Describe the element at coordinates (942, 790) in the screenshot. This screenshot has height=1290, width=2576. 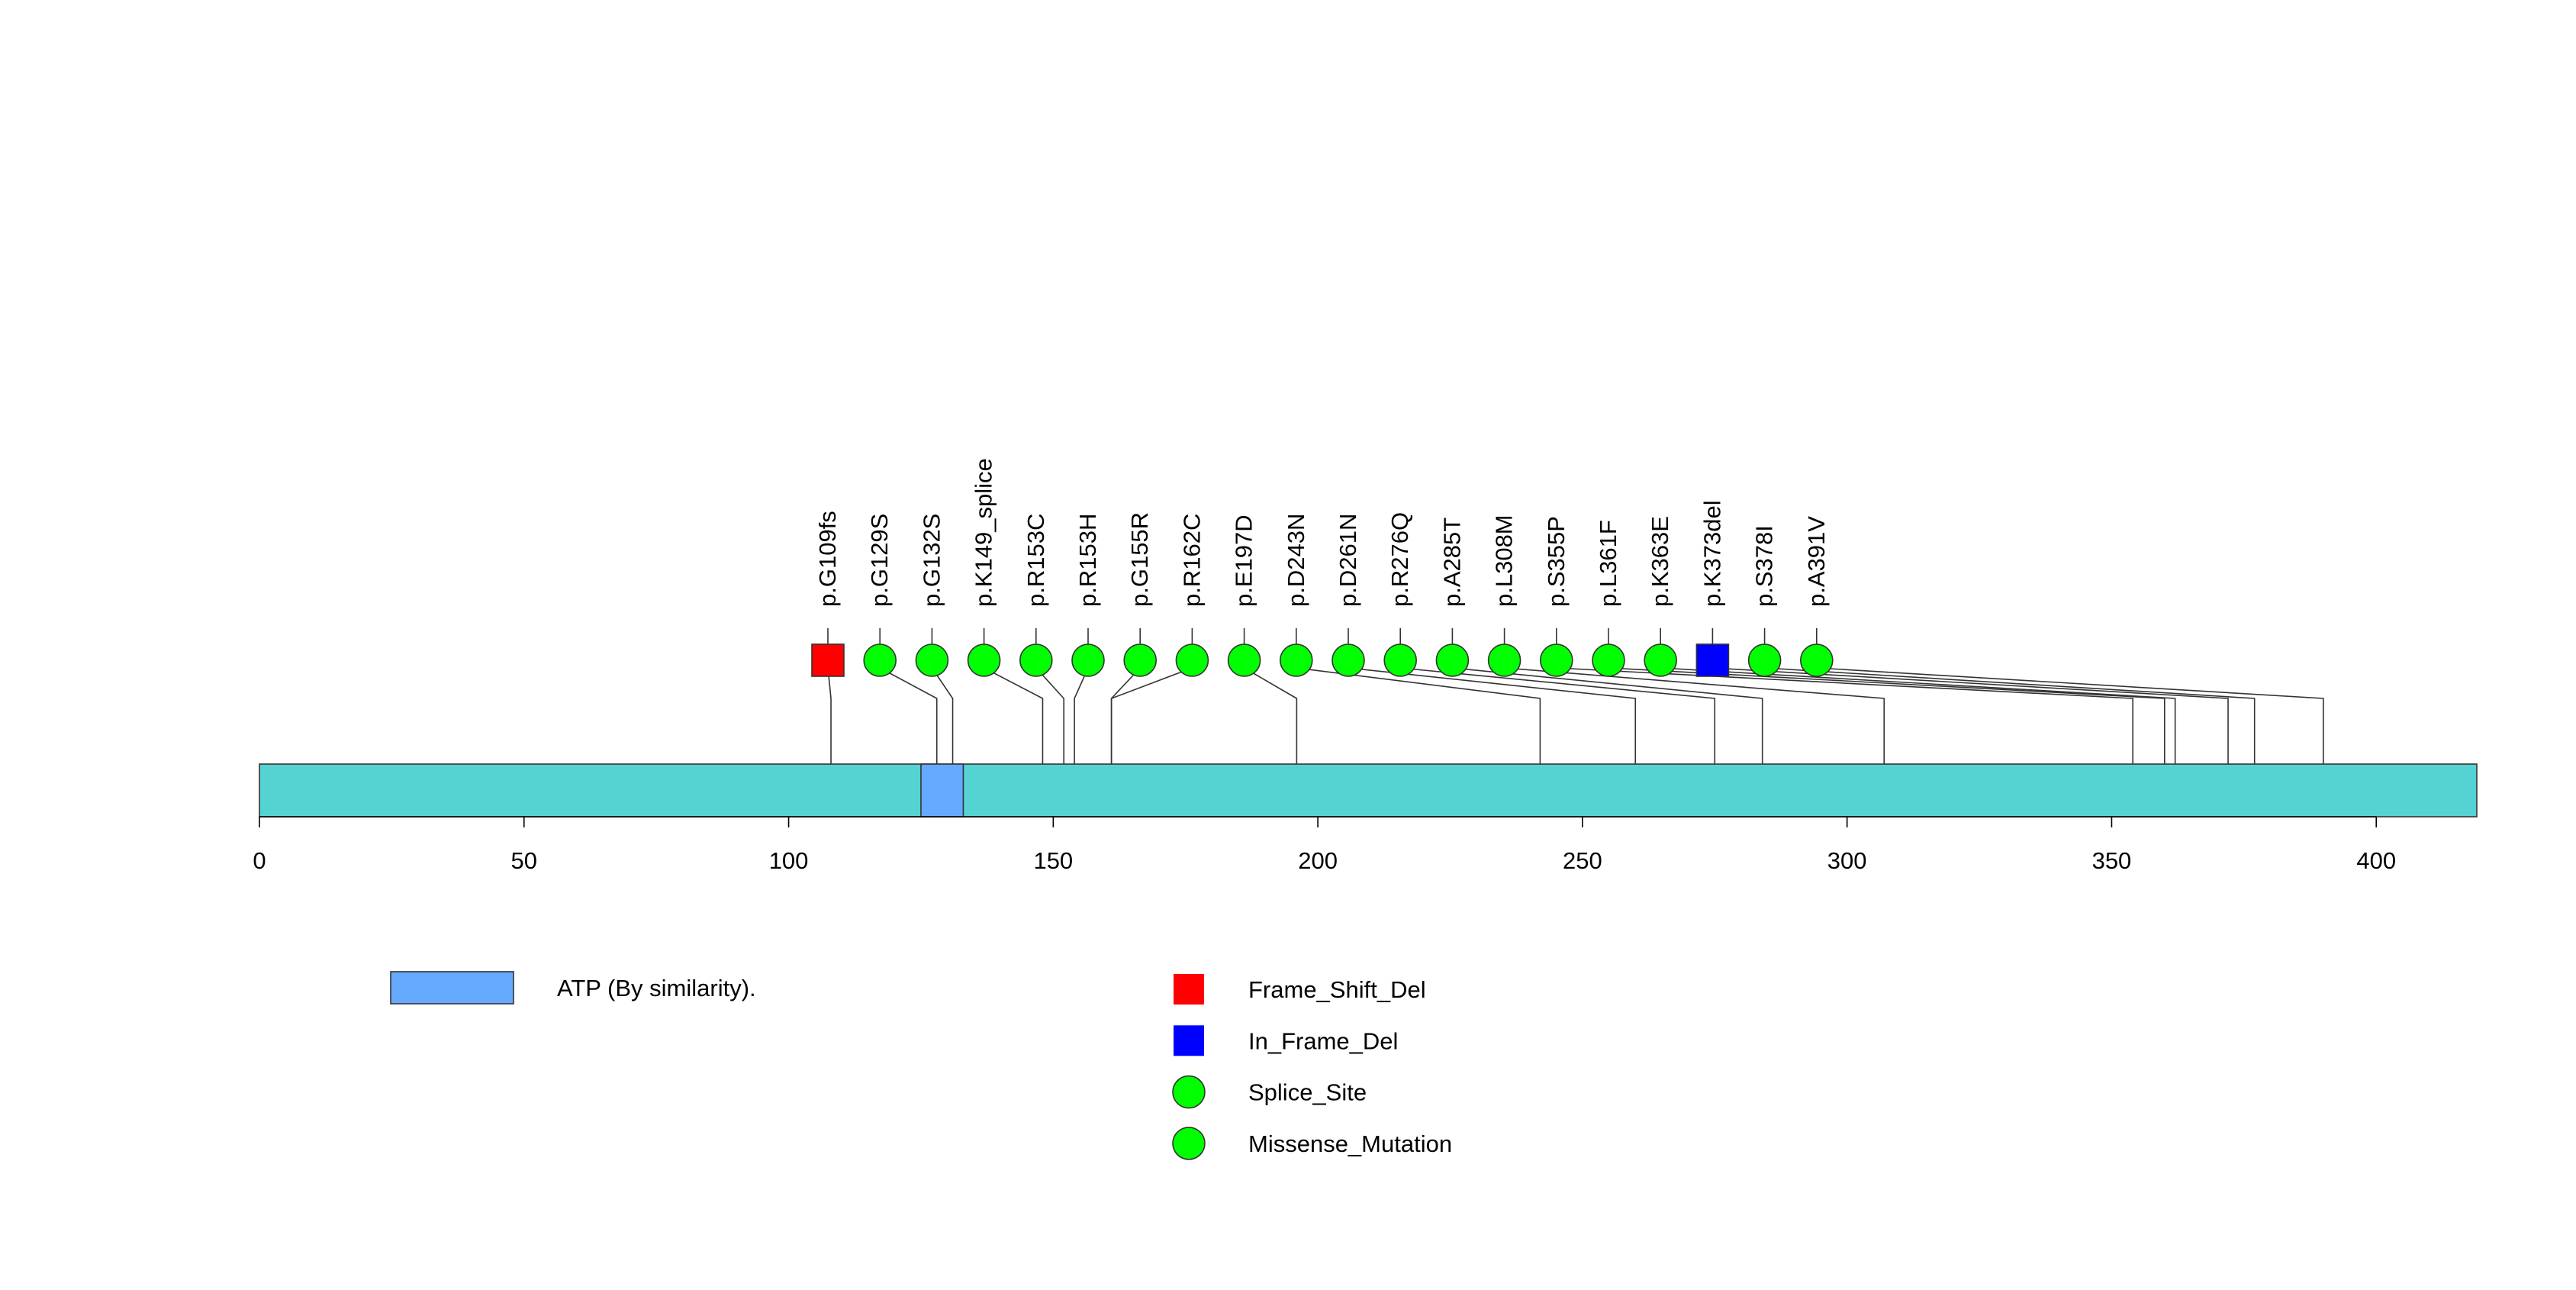
I see `domain-atp-by-similarity` at that location.